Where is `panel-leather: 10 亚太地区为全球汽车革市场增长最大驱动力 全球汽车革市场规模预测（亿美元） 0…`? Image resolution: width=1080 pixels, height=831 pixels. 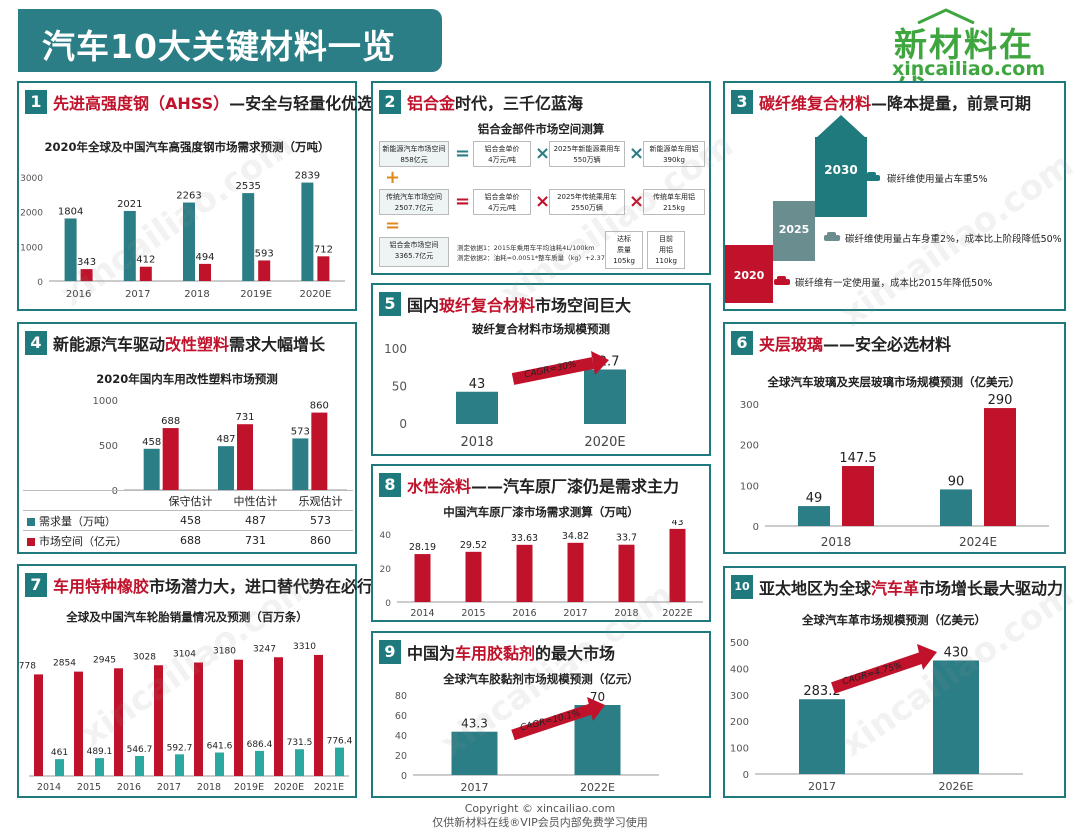 panel-leather: 10 亚太地区为全球汽车革市场增长最大驱动力 全球汽车革市场规模预测（亿美元） 0… is located at coordinates (894, 682).